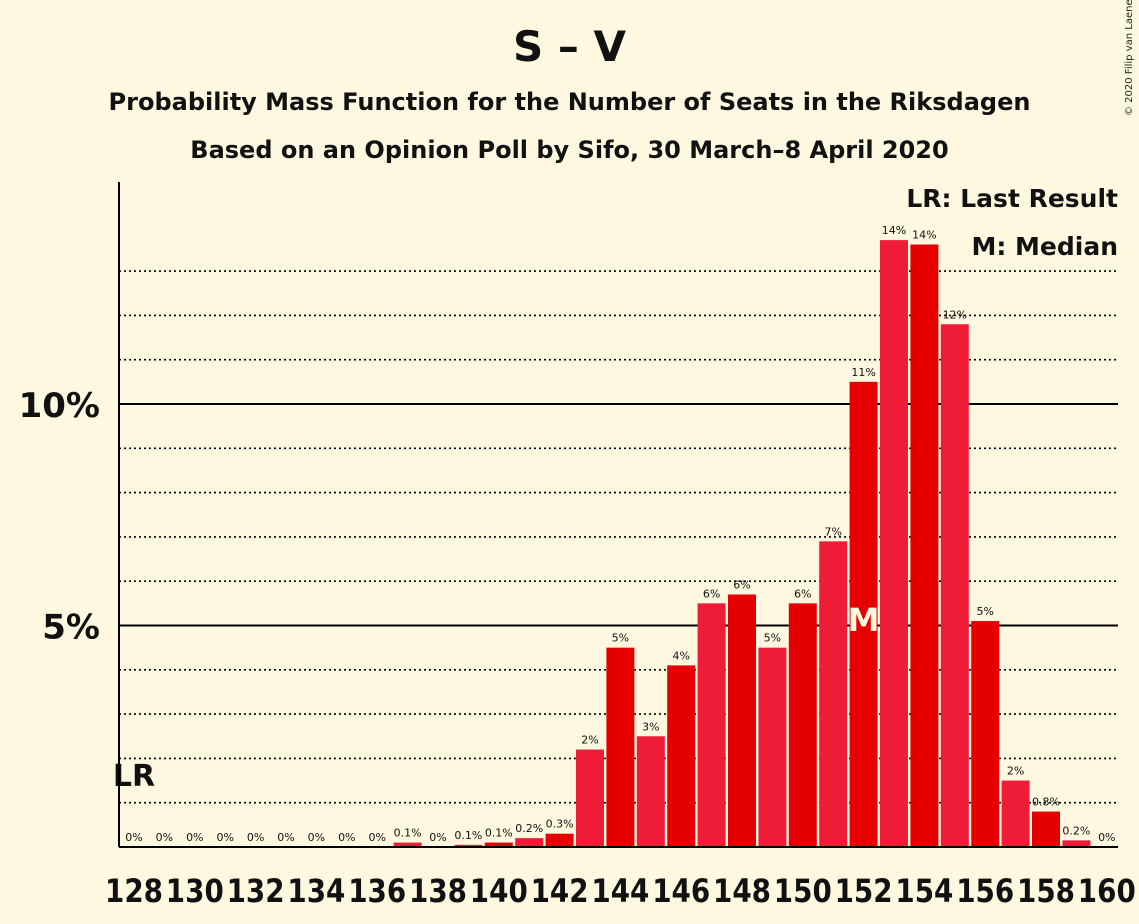  Describe the element at coordinates (560, 824) in the screenshot. I see `data-label: 0.3%` at that location.